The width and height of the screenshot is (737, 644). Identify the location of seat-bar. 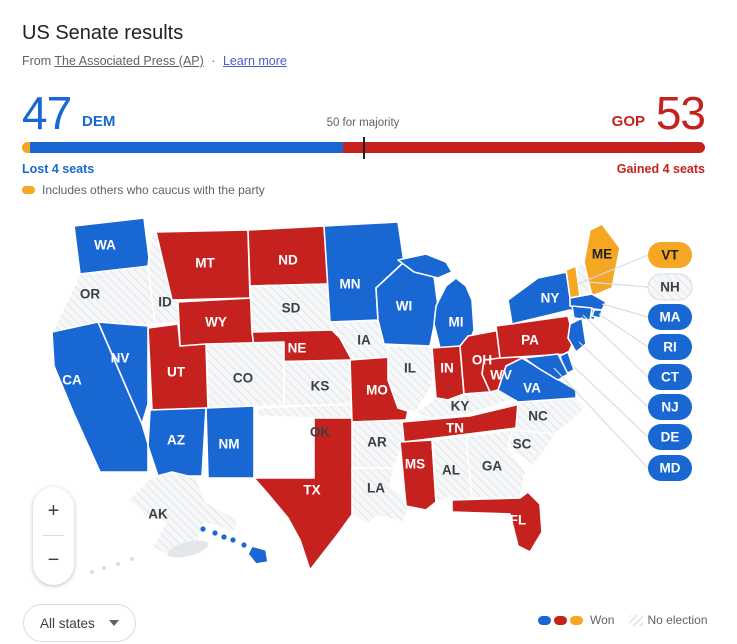
(363, 148).